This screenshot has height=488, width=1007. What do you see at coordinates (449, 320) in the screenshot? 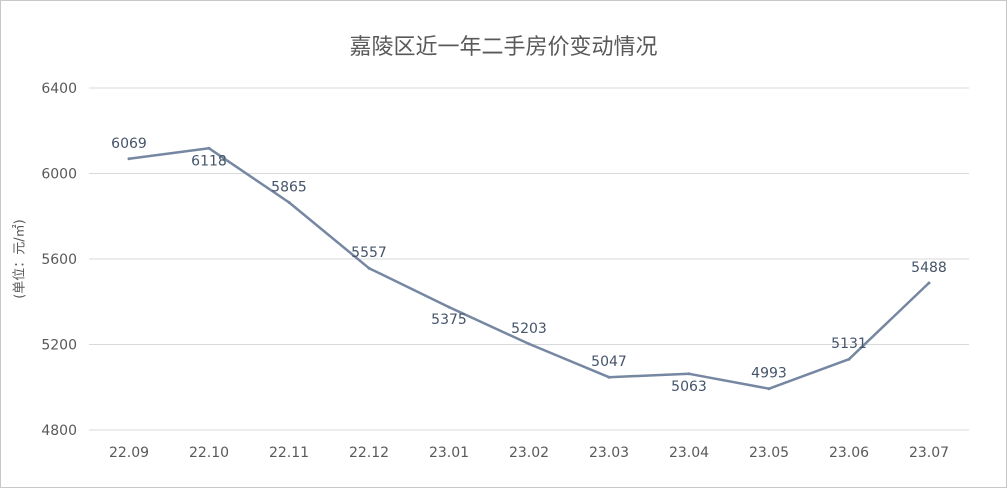
I see `data-label: 5375` at bounding box center [449, 320].